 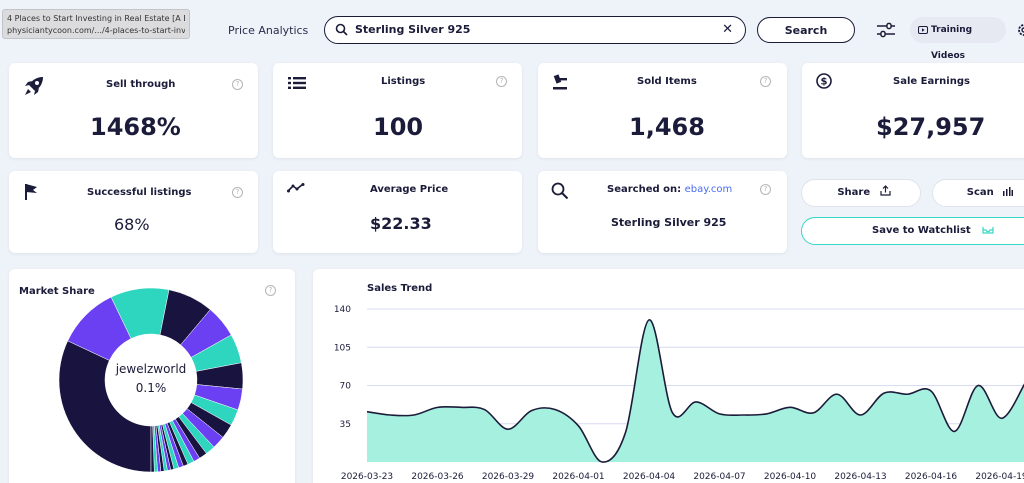 What do you see at coordinates (133, 212) in the screenshot?
I see `successful-listings-card: Successful listings ? 68%` at bounding box center [133, 212].